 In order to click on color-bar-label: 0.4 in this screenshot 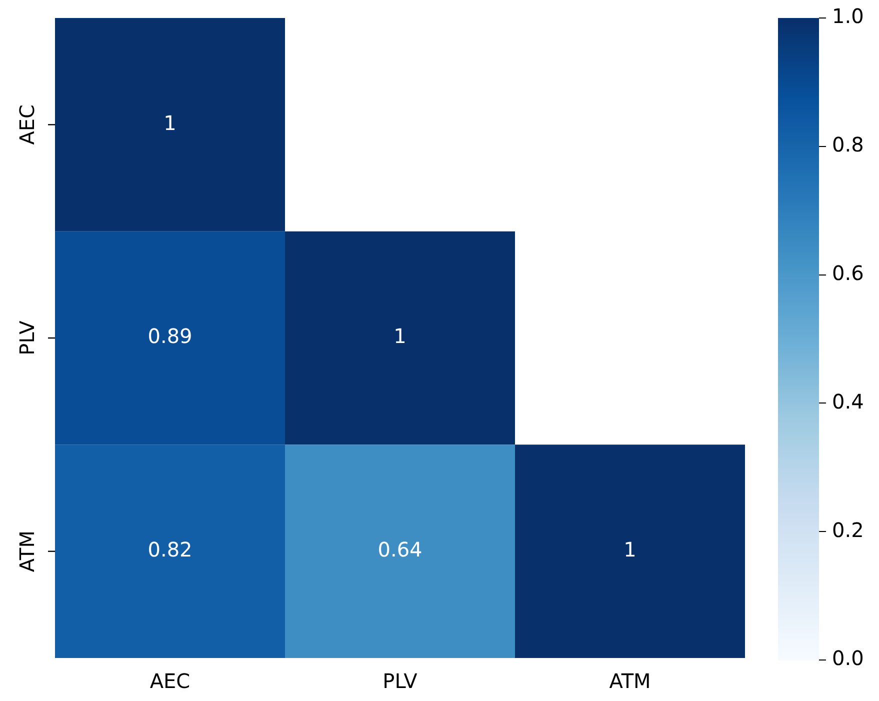, I will do `click(848, 401)`.